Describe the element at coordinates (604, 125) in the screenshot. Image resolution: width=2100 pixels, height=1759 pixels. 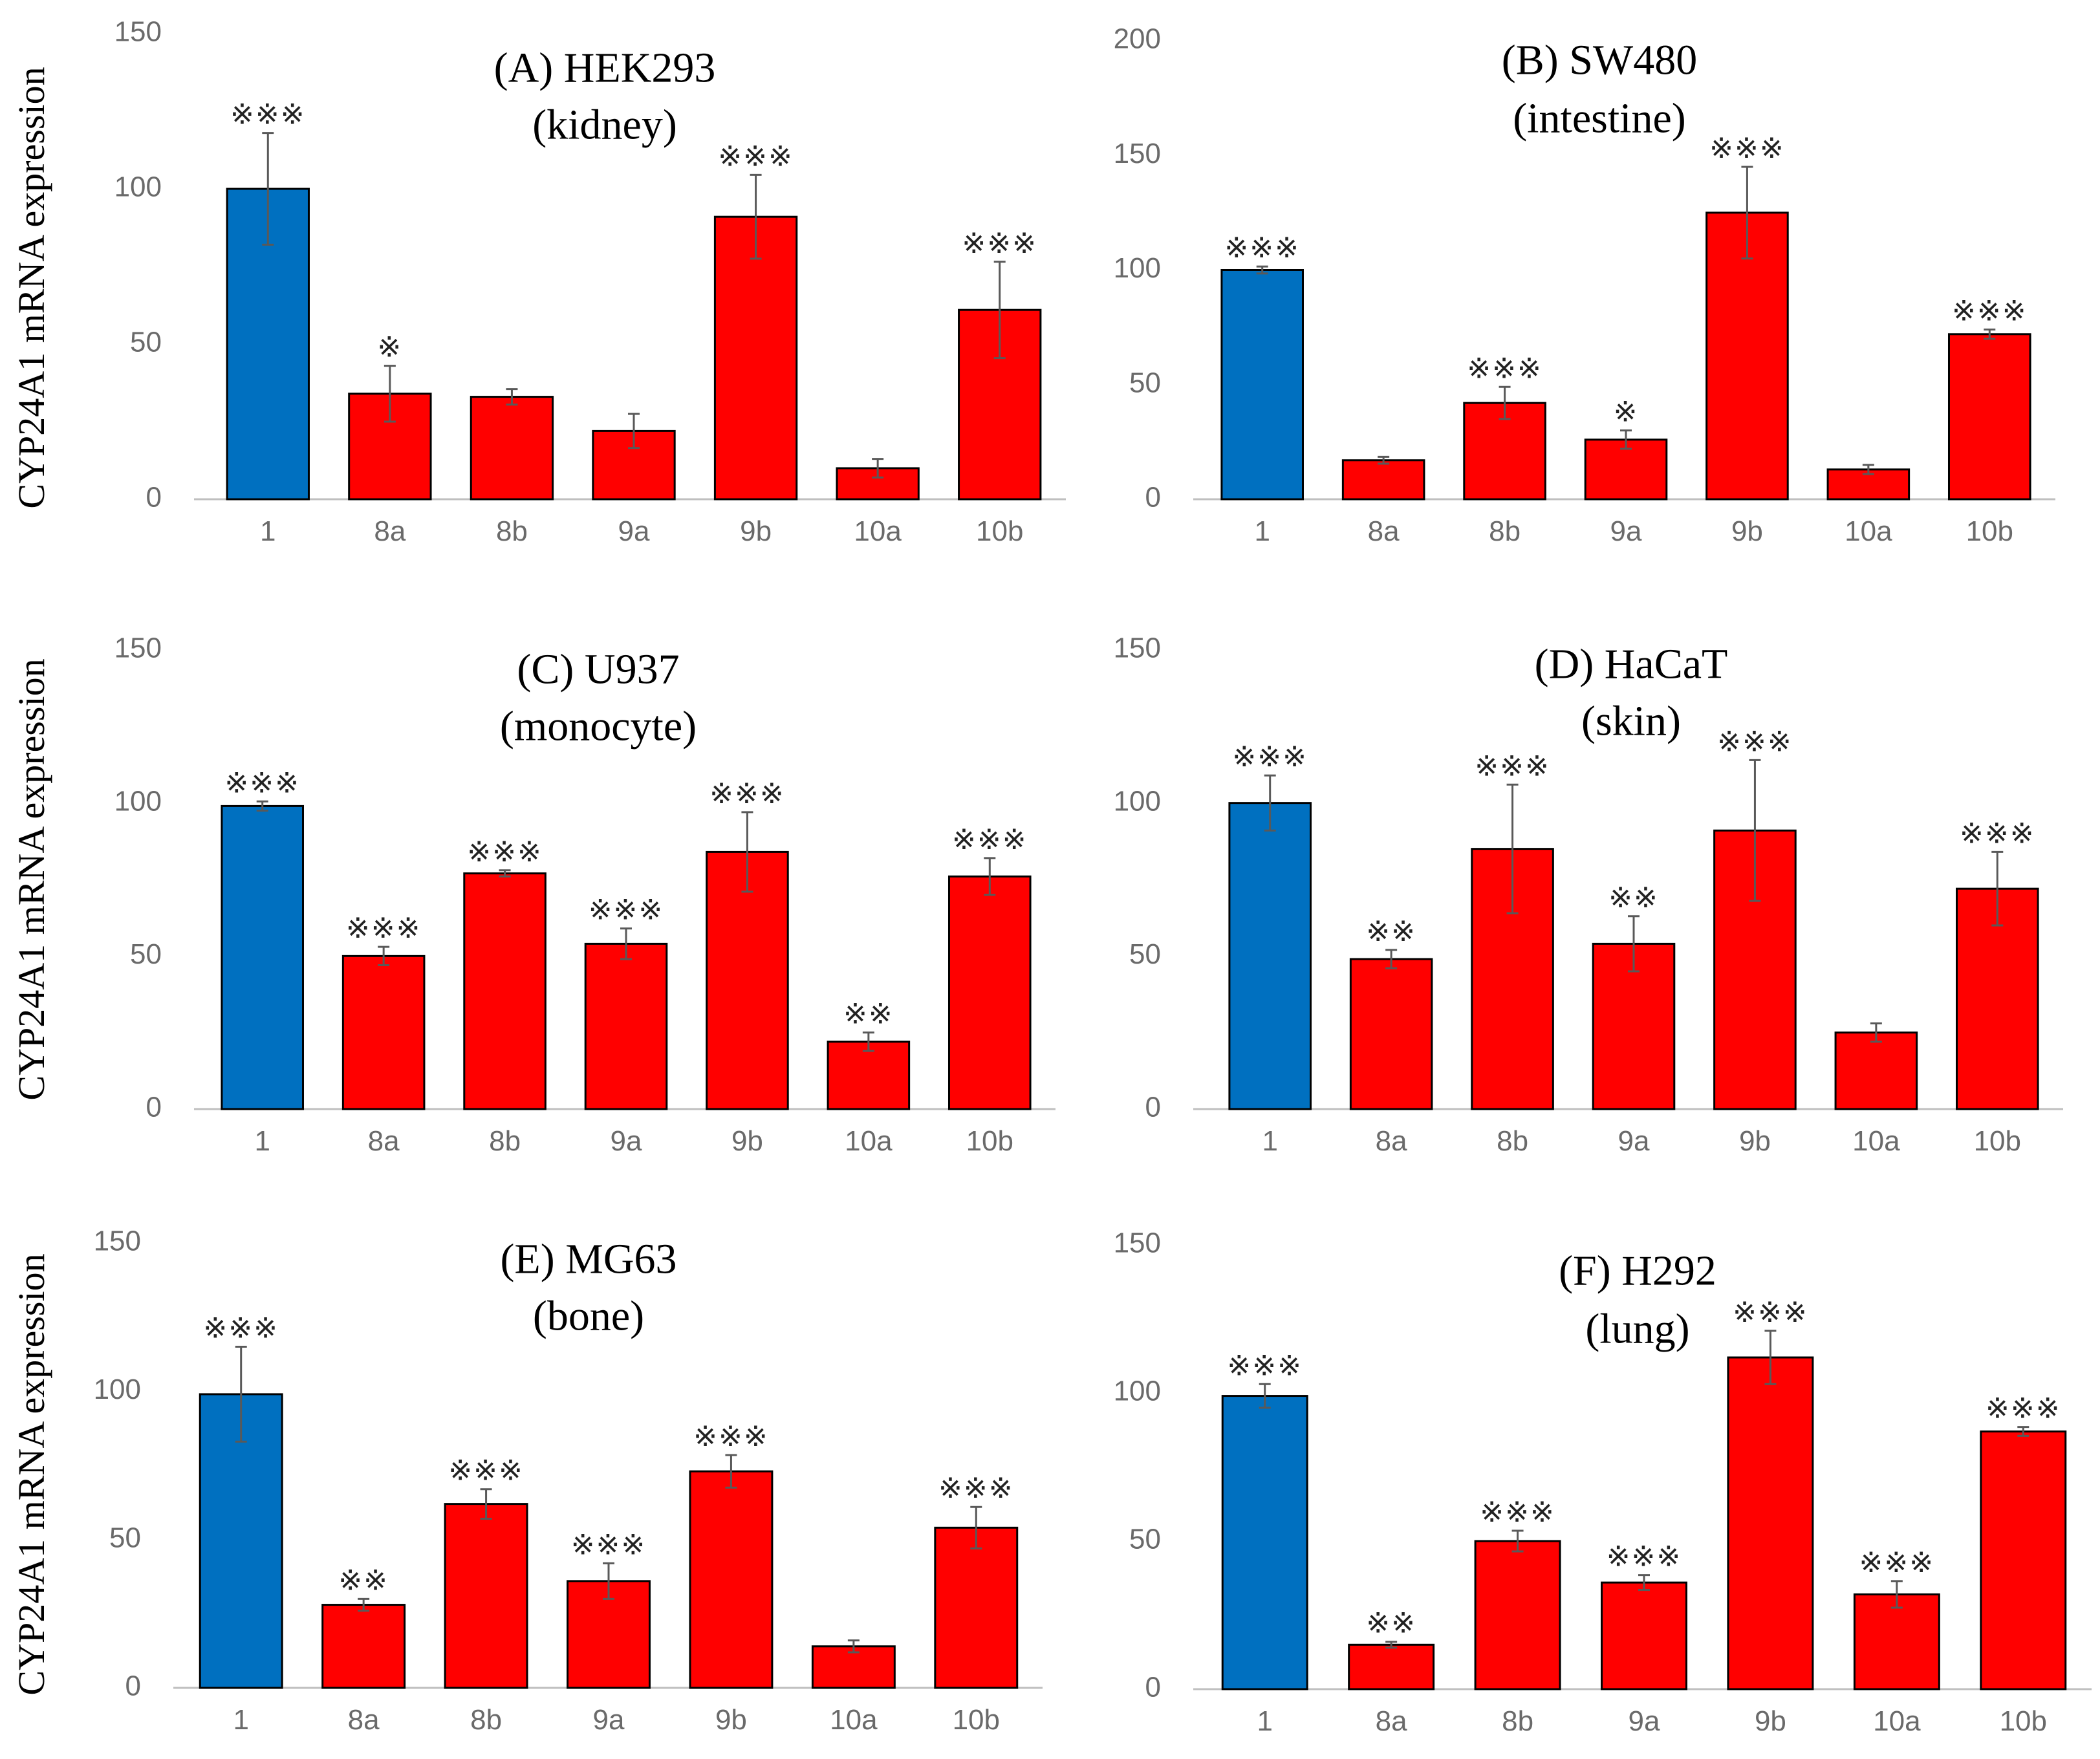
I see `chart-subtitle: (kidney)` at that location.